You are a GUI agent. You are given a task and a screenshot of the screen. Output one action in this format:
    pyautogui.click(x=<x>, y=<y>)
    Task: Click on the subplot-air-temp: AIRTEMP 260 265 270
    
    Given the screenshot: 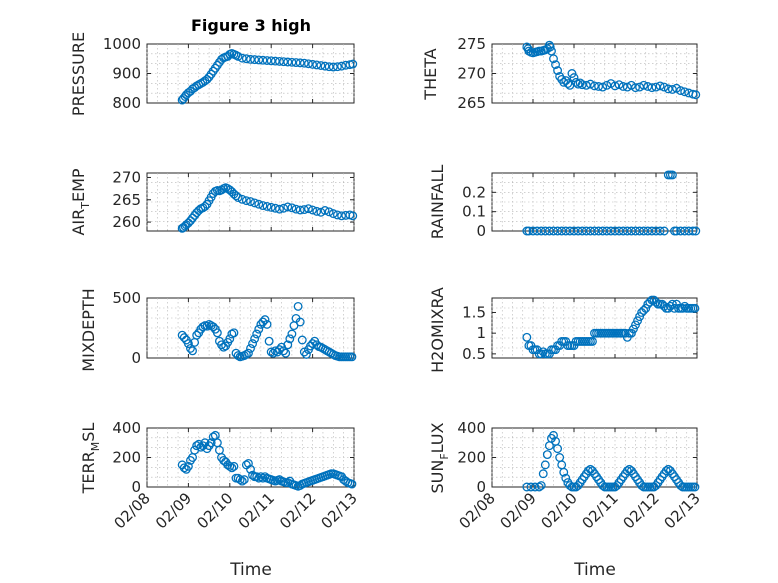 What is the action you would take?
    pyautogui.click(x=213, y=202)
    